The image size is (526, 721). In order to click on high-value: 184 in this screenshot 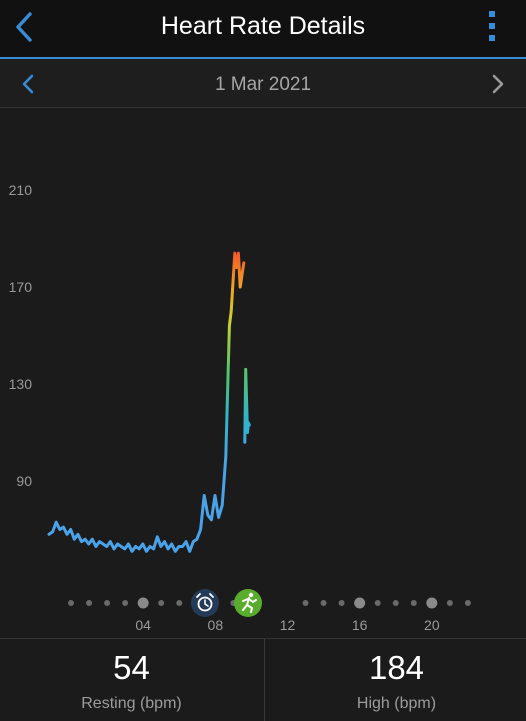, I will do `click(396, 667)`.